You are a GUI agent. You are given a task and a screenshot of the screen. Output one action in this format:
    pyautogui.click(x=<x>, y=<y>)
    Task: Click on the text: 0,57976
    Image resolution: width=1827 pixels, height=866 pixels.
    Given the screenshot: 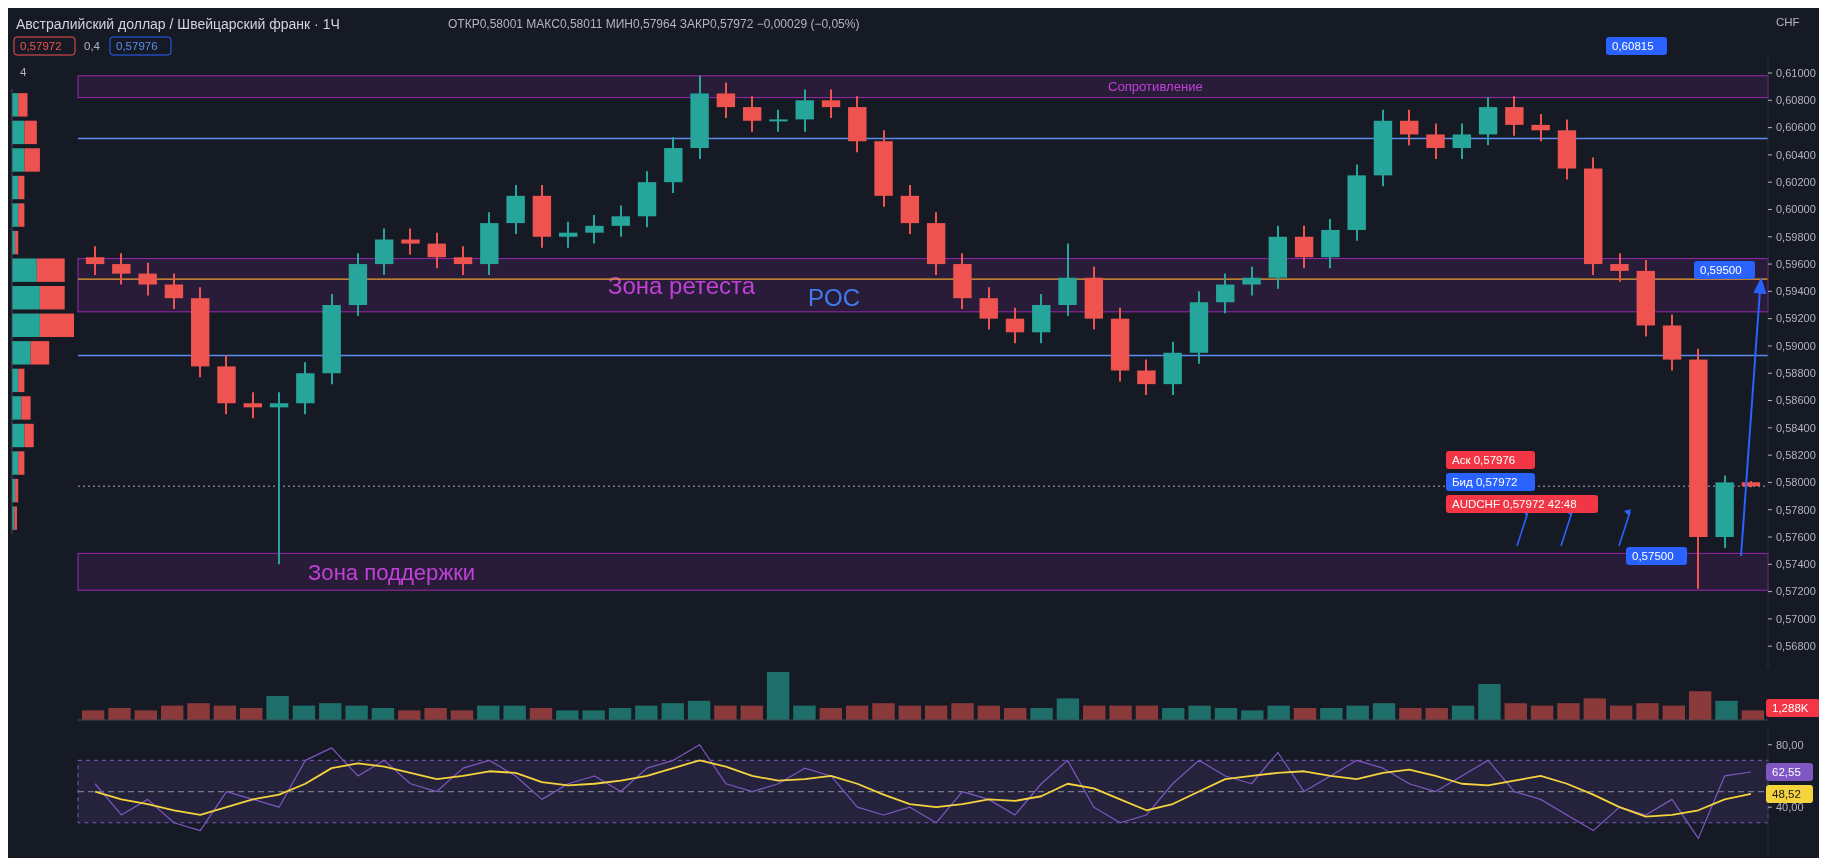 What is the action you would take?
    pyautogui.click(x=137, y=46)
    